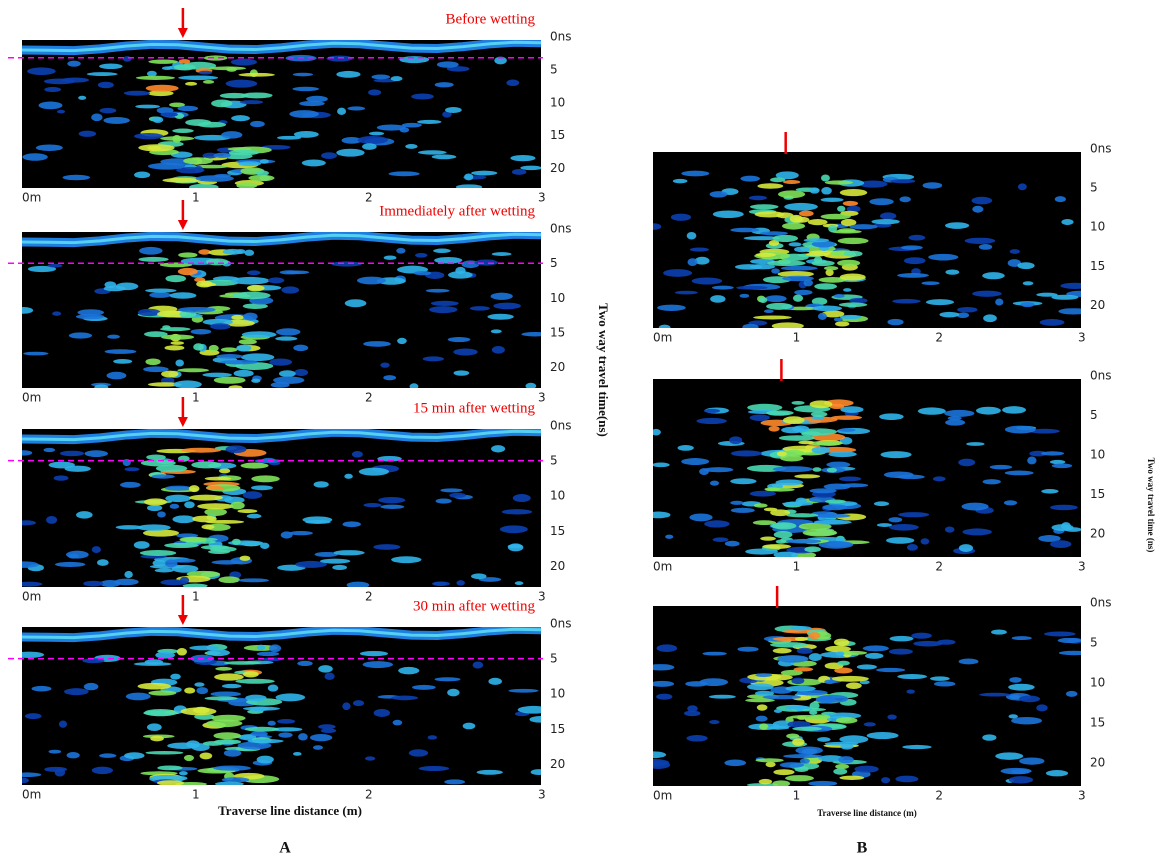 This screenshot has height=863, width=1161. I want to click on y-tick-label: 10, so click(557, 496).